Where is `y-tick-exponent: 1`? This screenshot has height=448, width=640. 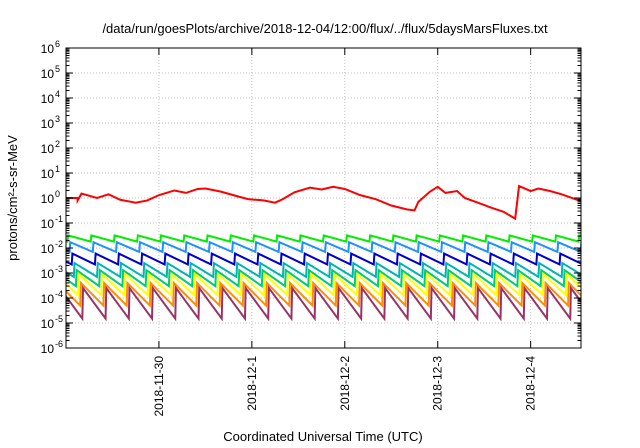 y-tick-exponent: 1 is located at coordinates (57, 169).